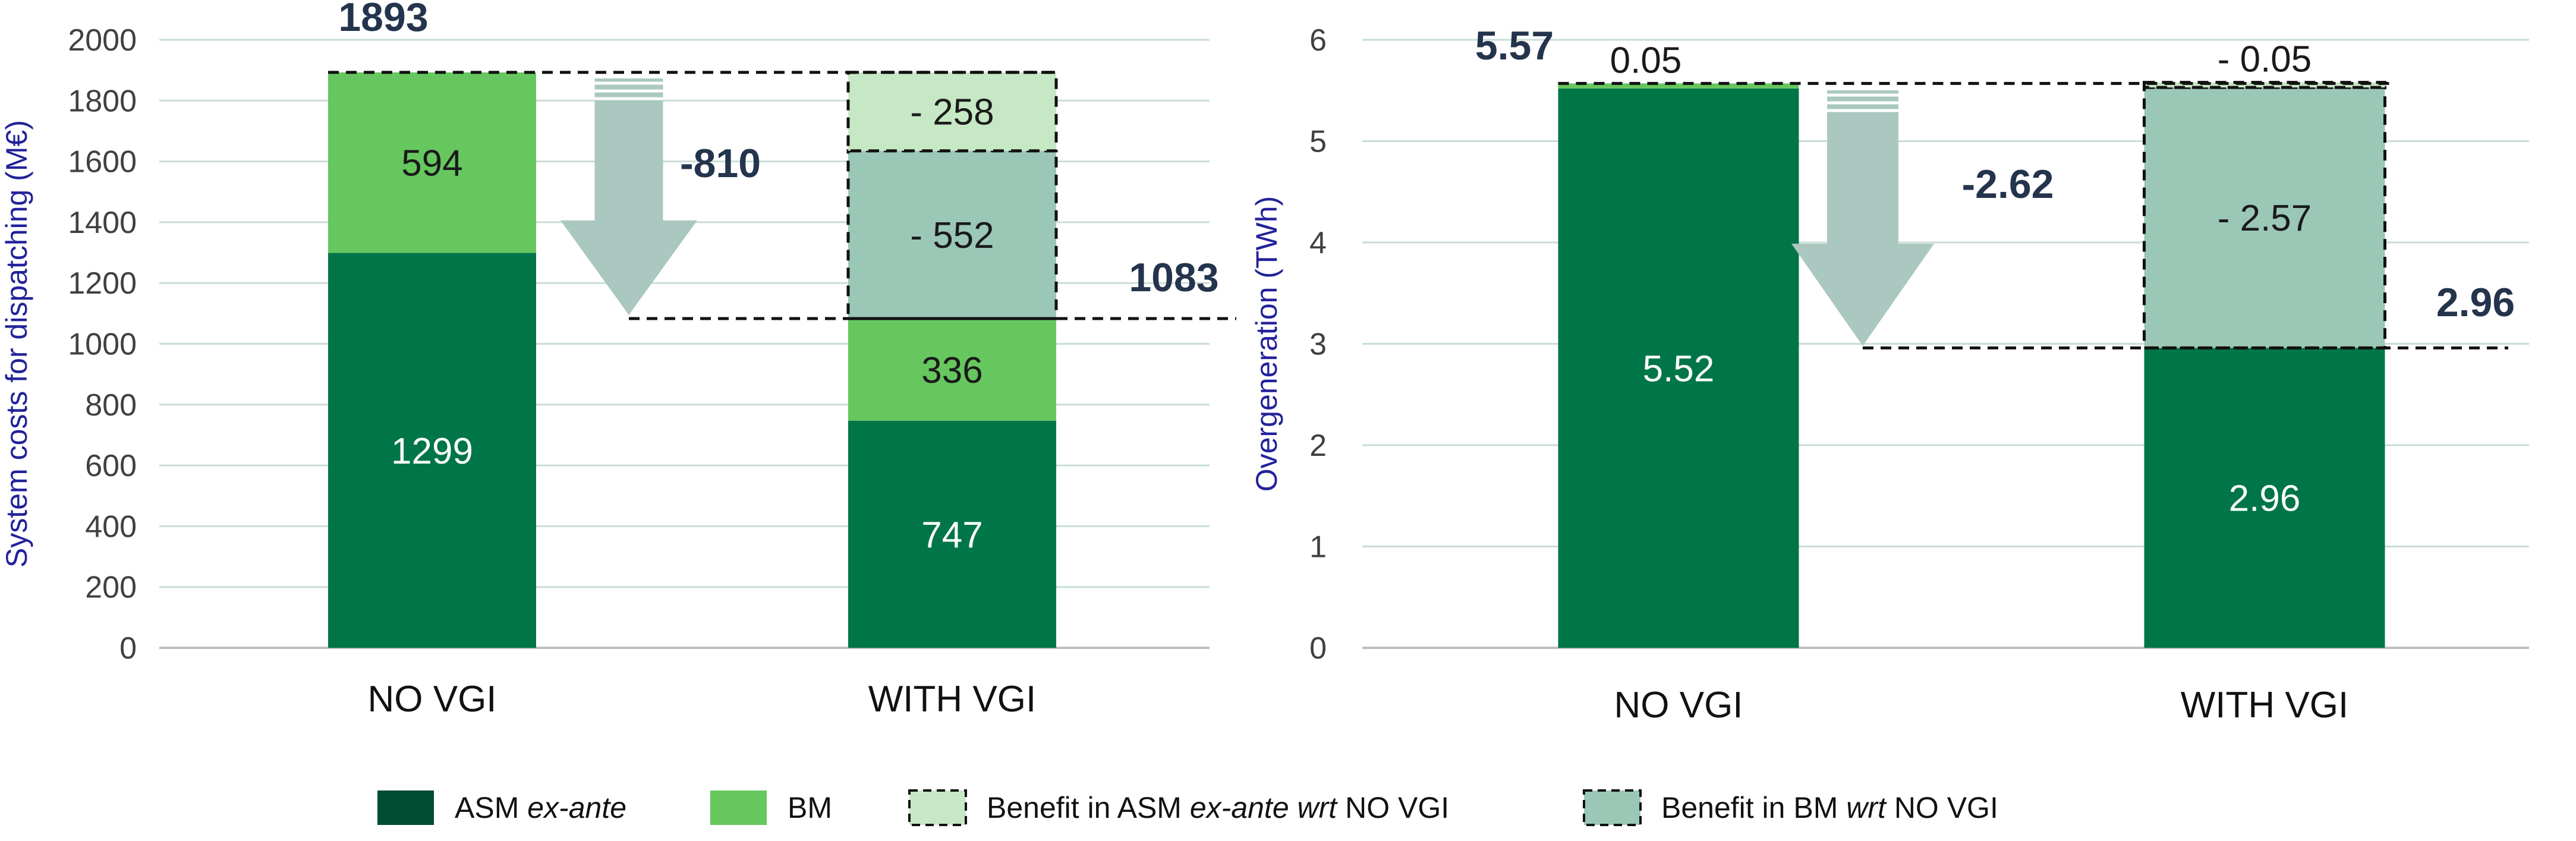  I want to click on y-tick-label: 1000, so click(102, 344).